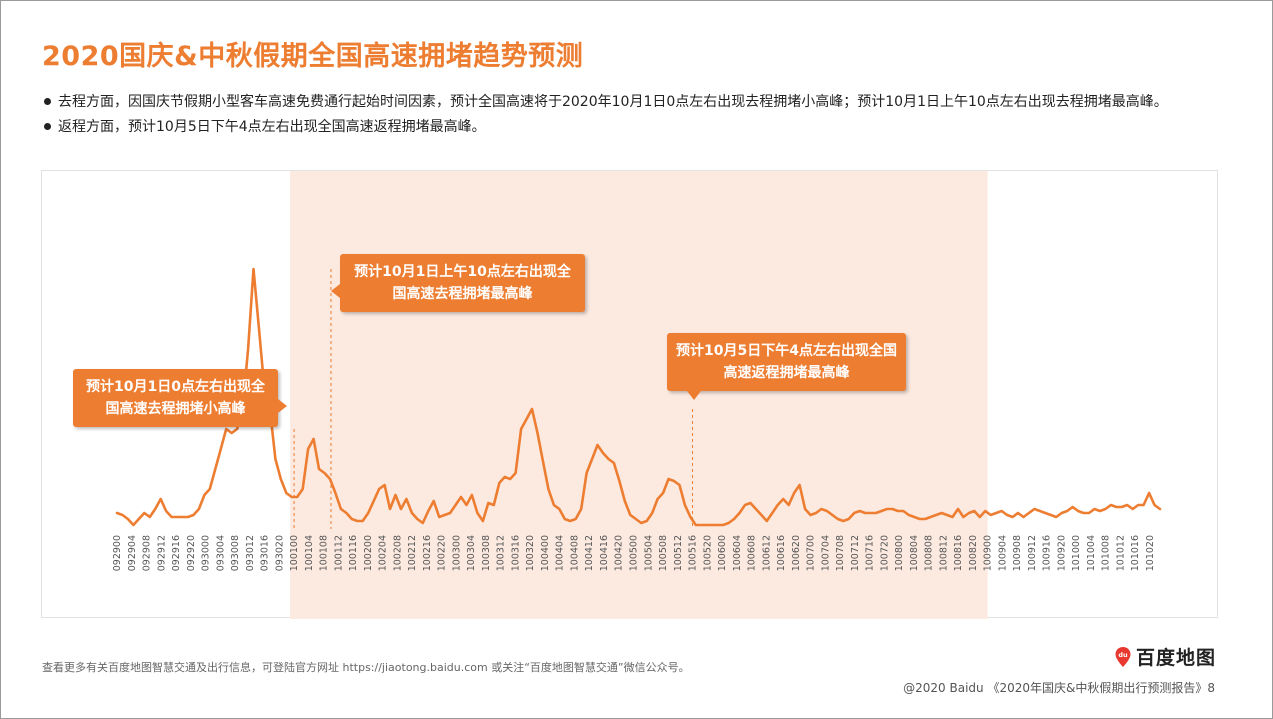 The height and width of the screenshot is (719, 1273). Describe the element at coordinates (632, 127) in the screenshot. I see `bullet-return: 返程方面，预计10月5日下午4点左右出现全国高速返程拥堵最高峰。` at that location.